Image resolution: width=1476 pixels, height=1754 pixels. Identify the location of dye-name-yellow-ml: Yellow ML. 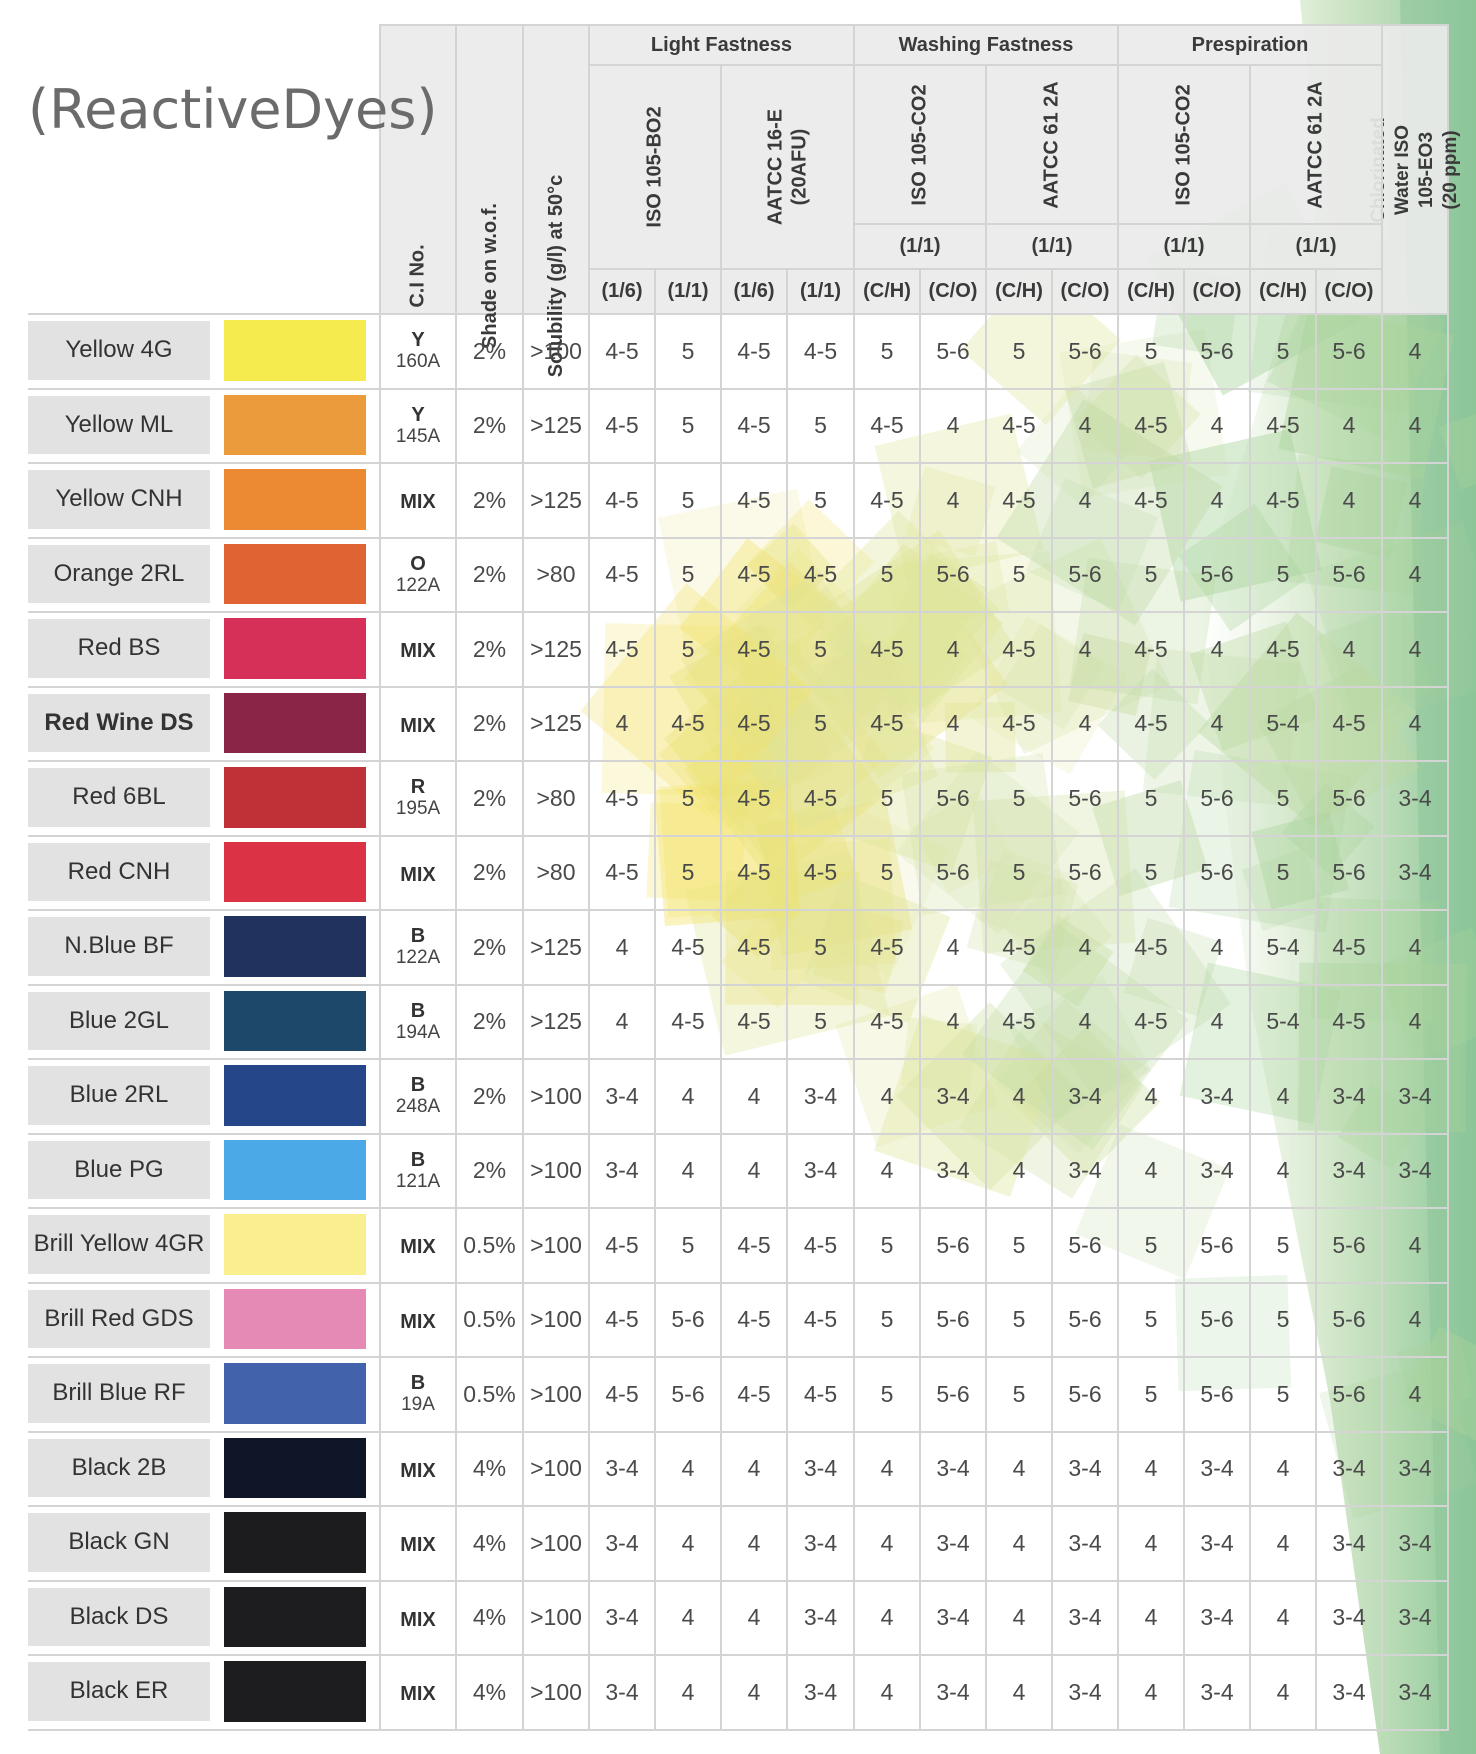
(119, 424).